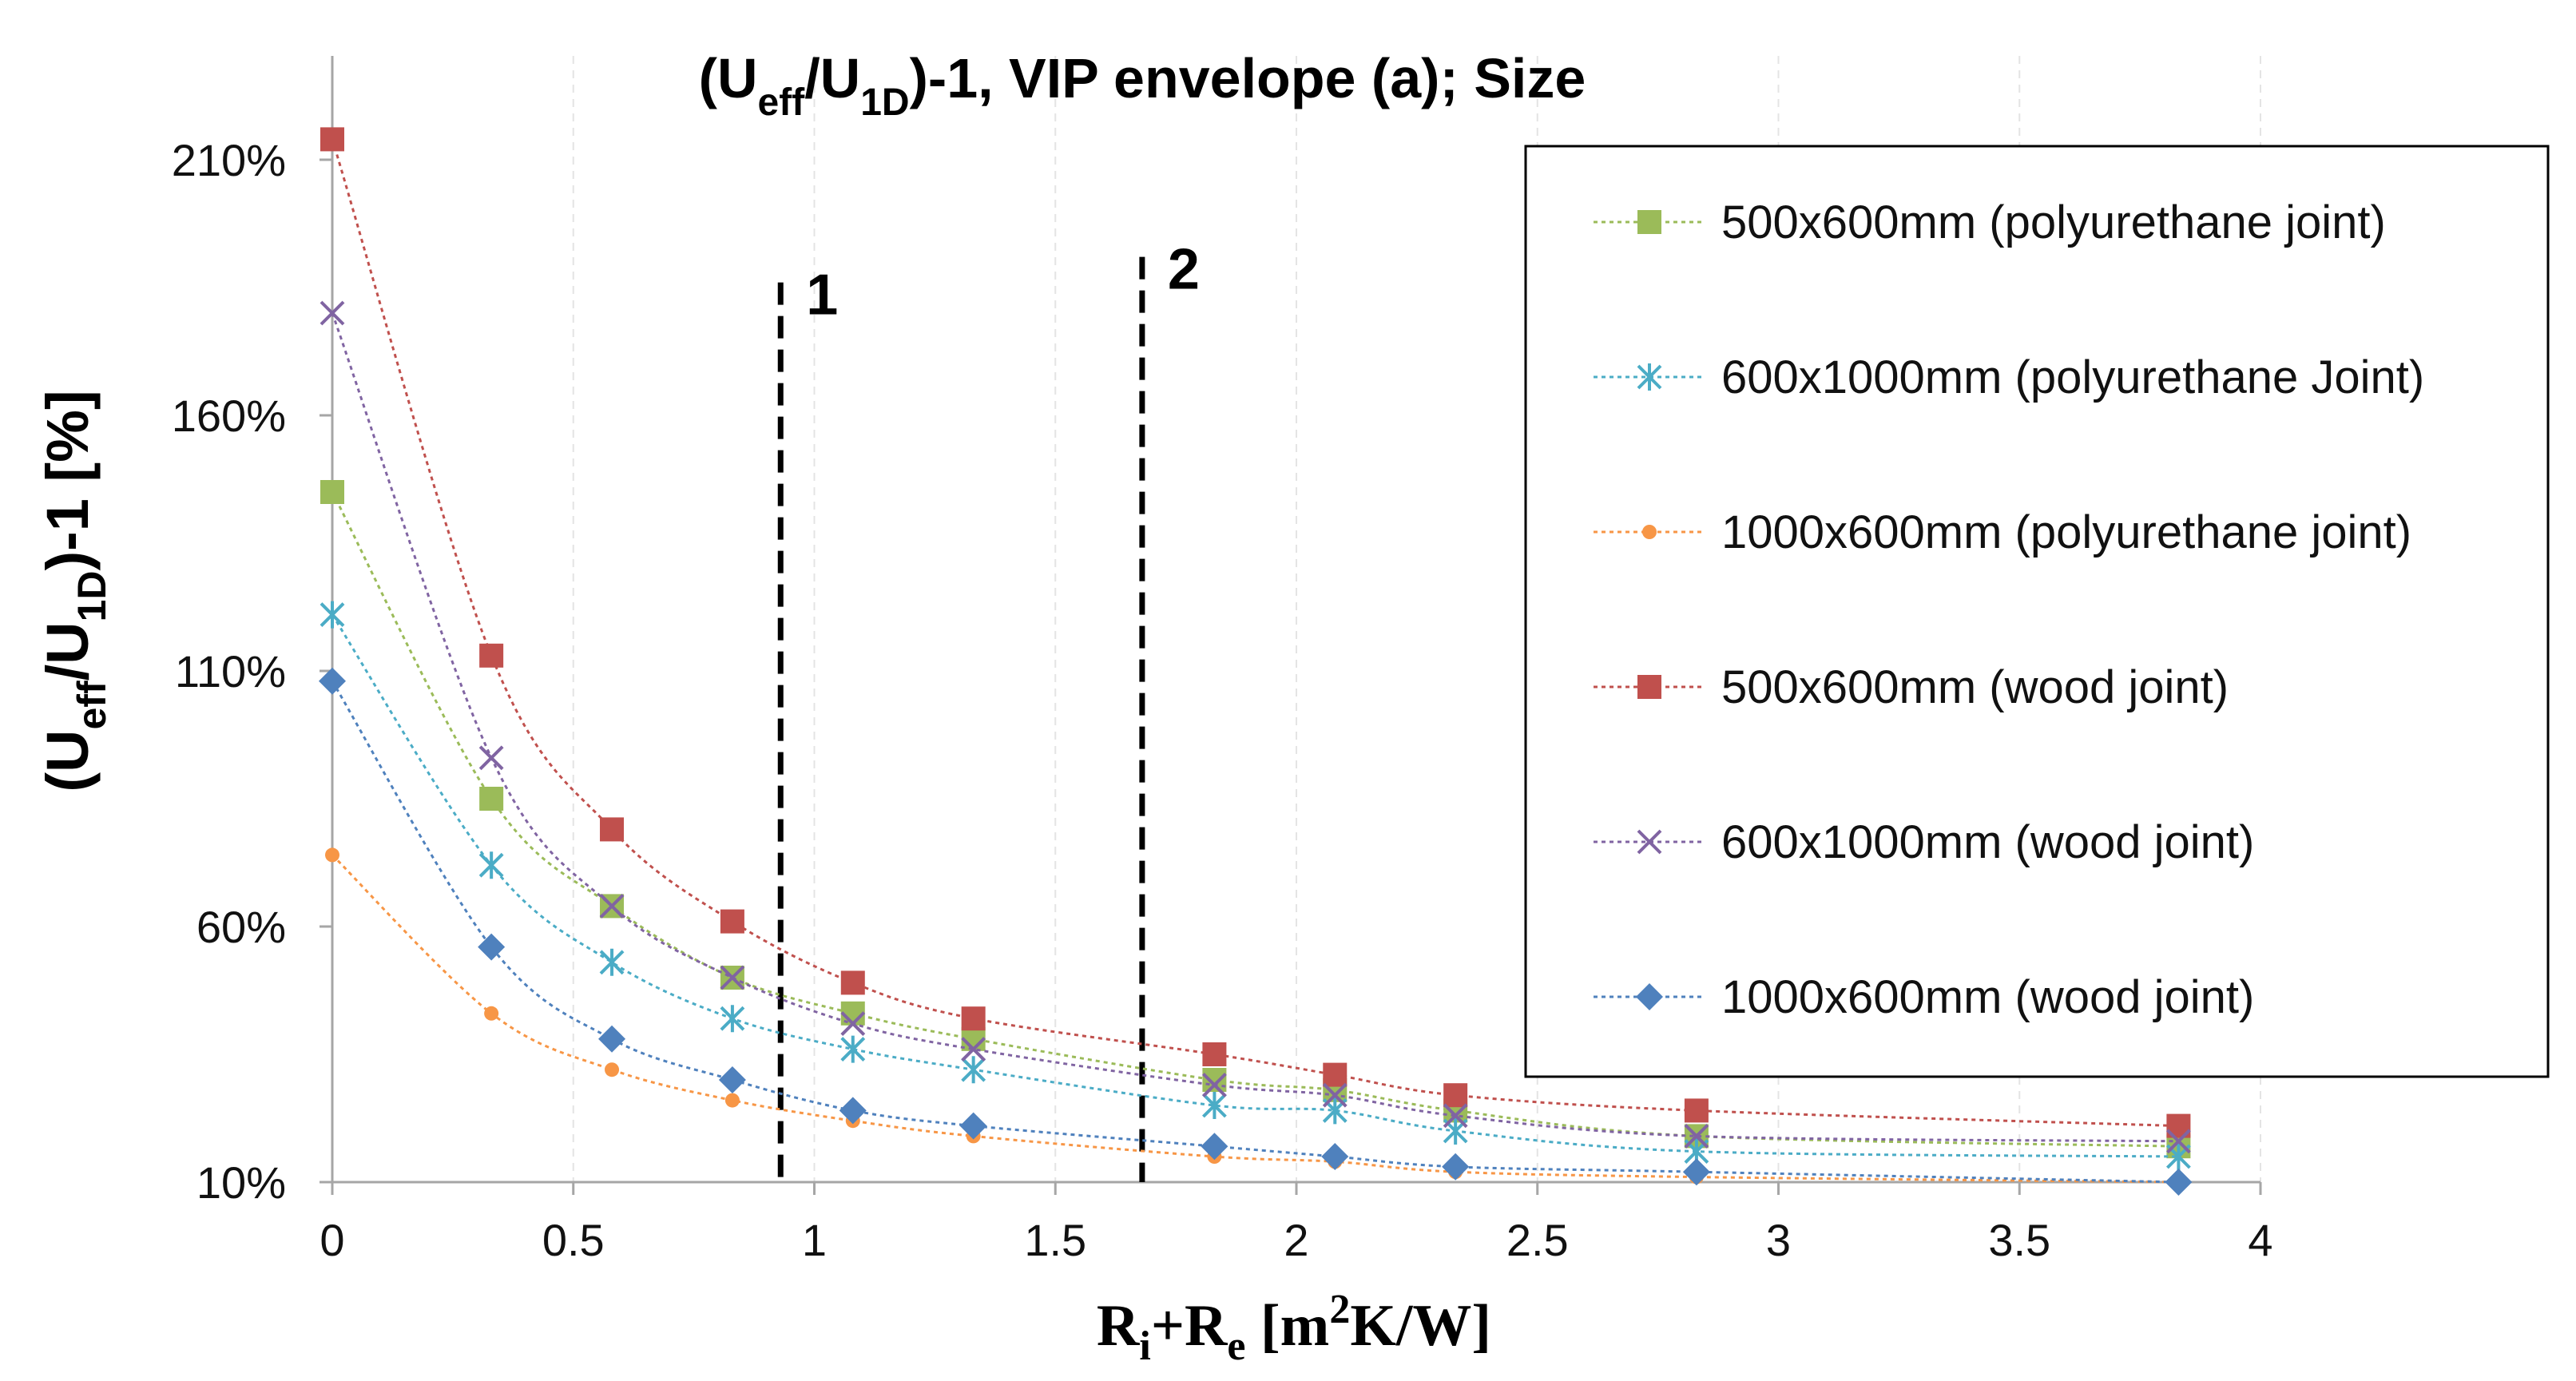 This screenshot has height=1381, width=2576. Describe the element at coordinates (2019, 1240) in the screenshot. I see `x-tick-label: 3.5` at that location.